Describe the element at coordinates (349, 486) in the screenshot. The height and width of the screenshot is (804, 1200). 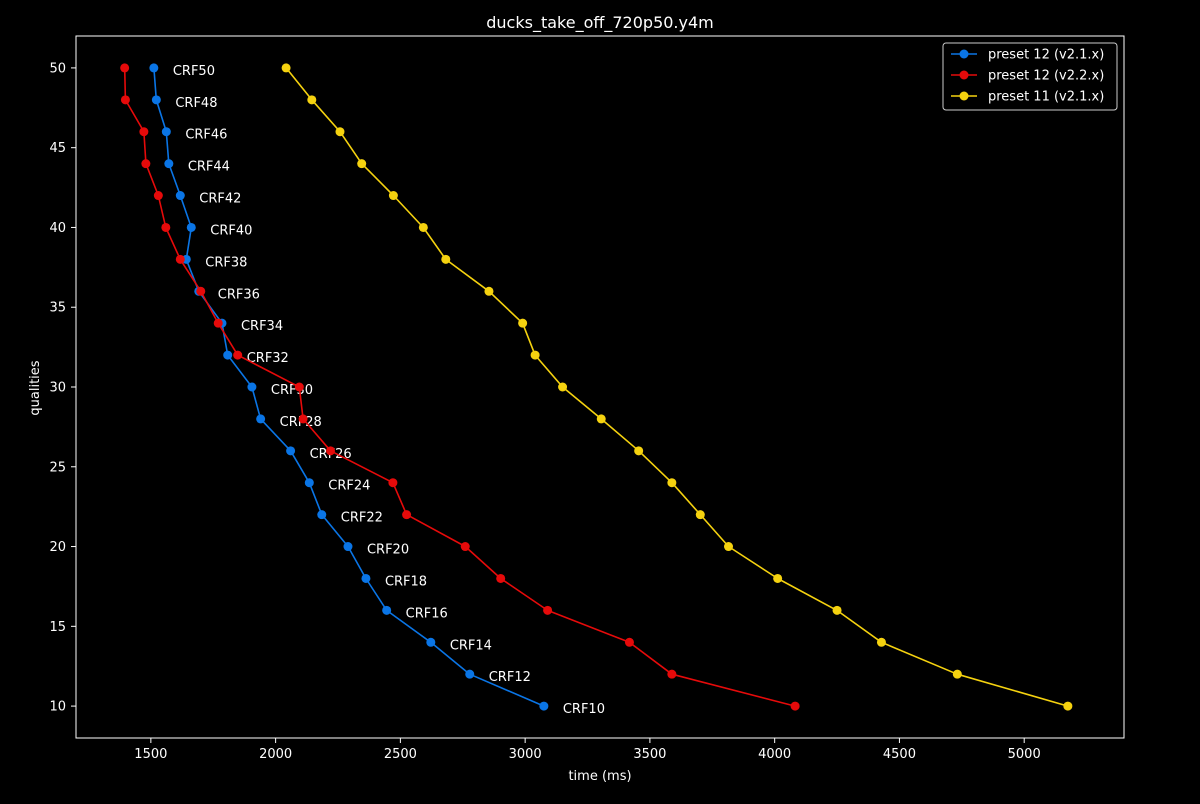
I see `data-point-label: CRF24` at that location.